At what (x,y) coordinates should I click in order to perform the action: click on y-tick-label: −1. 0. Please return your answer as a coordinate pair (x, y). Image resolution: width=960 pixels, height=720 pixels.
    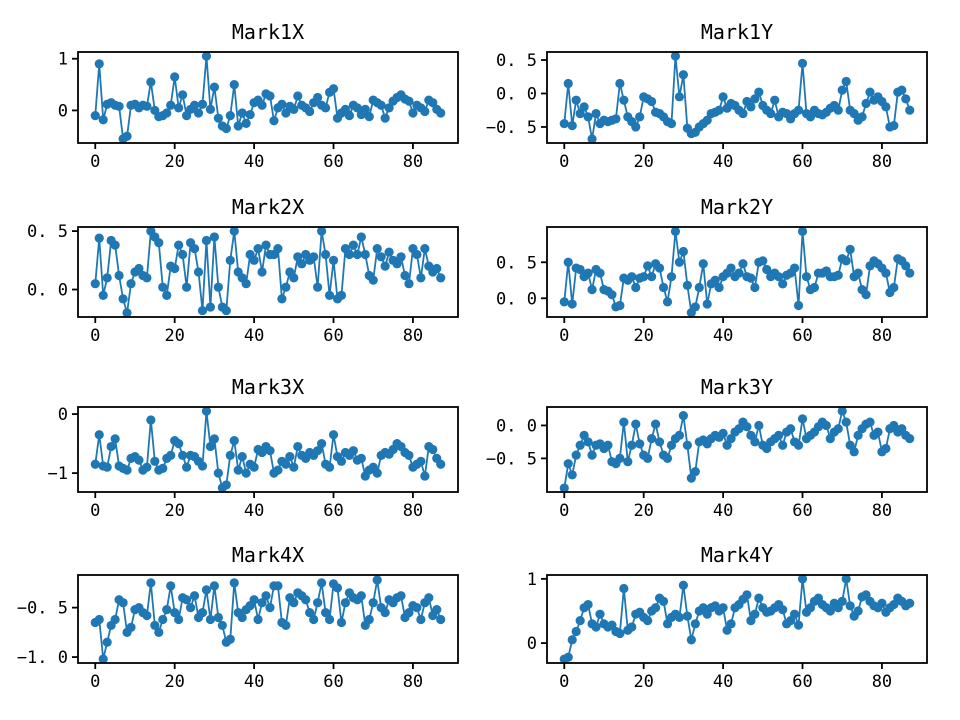
    Looking at the image, I should click on (42, 658).